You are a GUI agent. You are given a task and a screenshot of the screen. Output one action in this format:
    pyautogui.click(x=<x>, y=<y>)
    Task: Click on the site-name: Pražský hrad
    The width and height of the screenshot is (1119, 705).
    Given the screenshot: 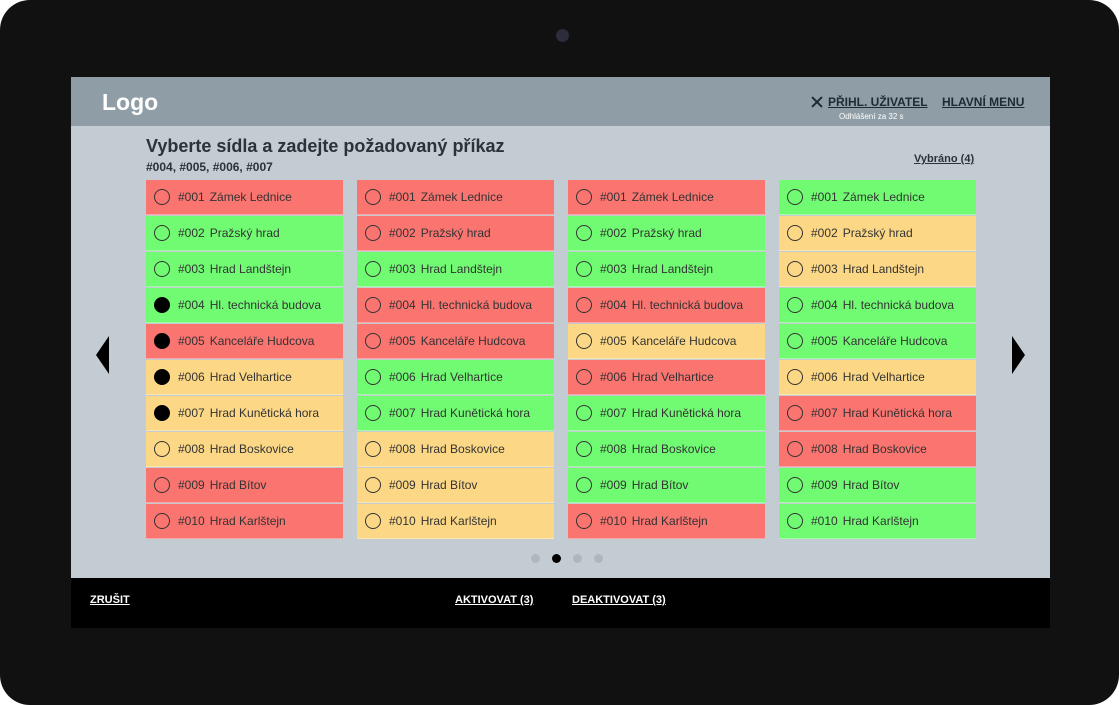 What is the action you would take?
    pyautogui.click(x=877, y=233)
    